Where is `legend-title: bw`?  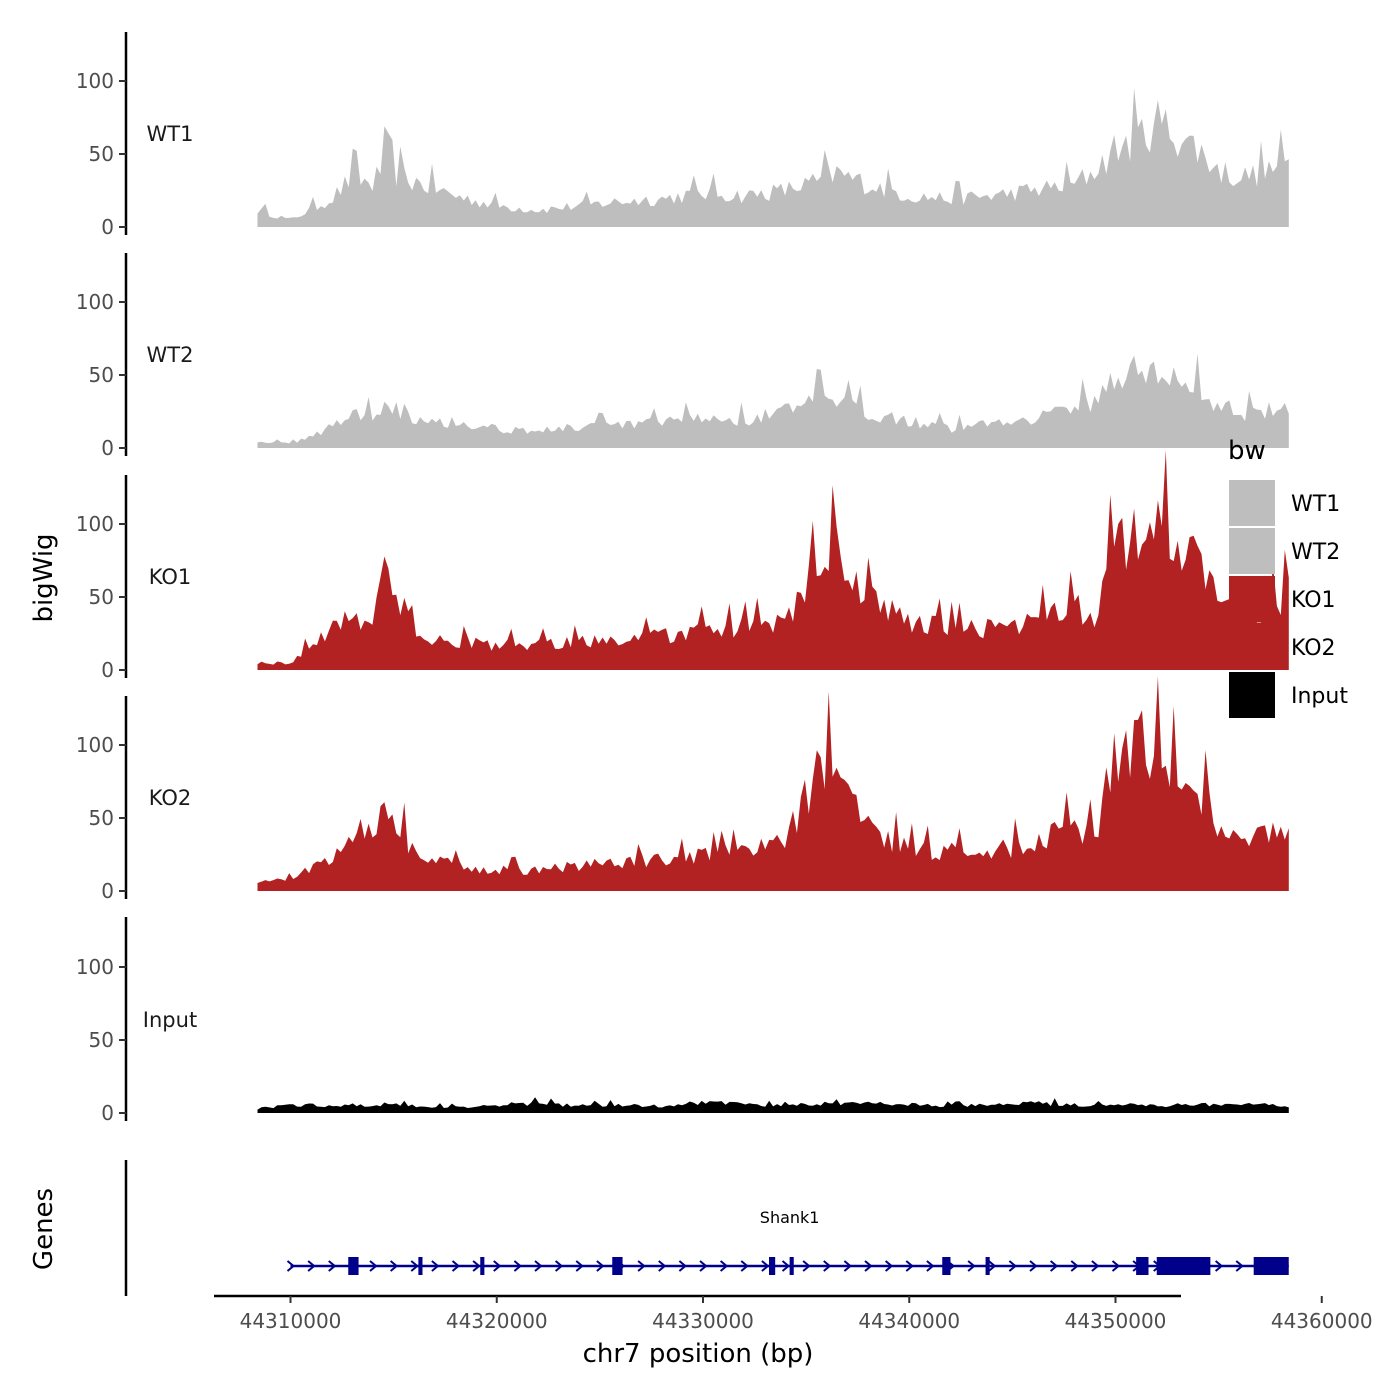
legend-title: bw is located at coordinates (1247, 451).